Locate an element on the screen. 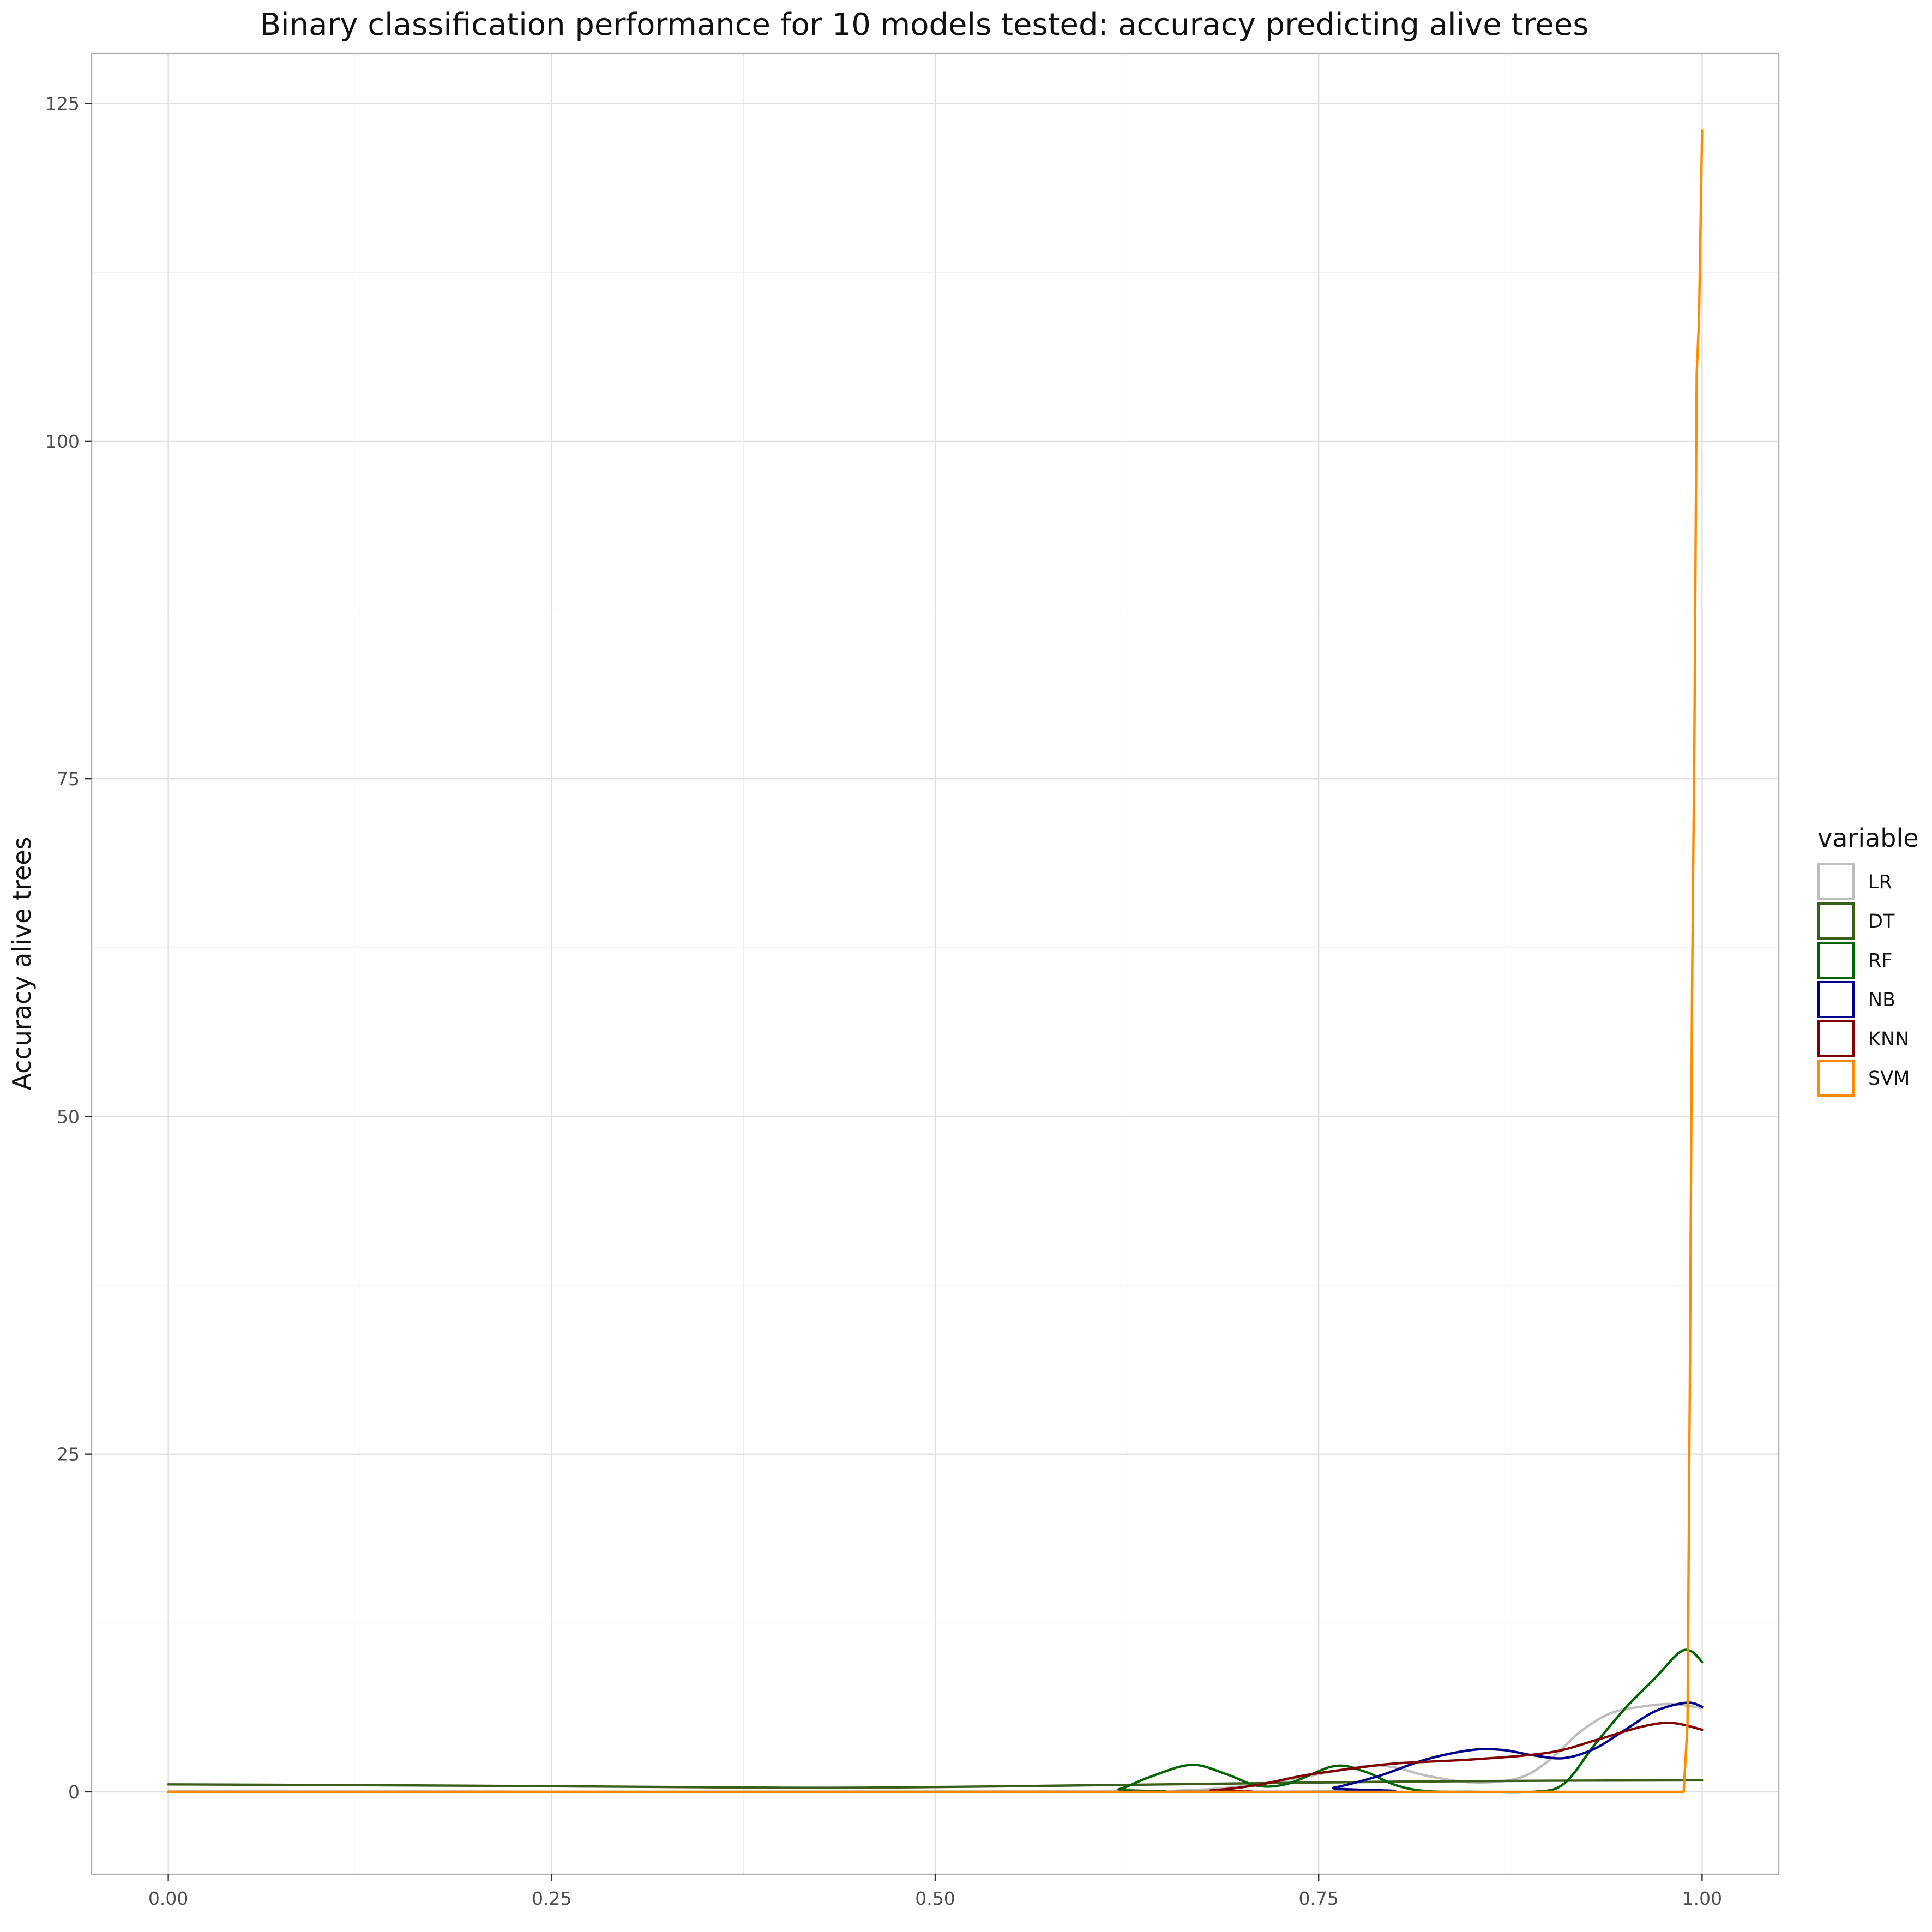  y-axis: 0 25 50 75 100 125 is located at coordinates (68, 948).